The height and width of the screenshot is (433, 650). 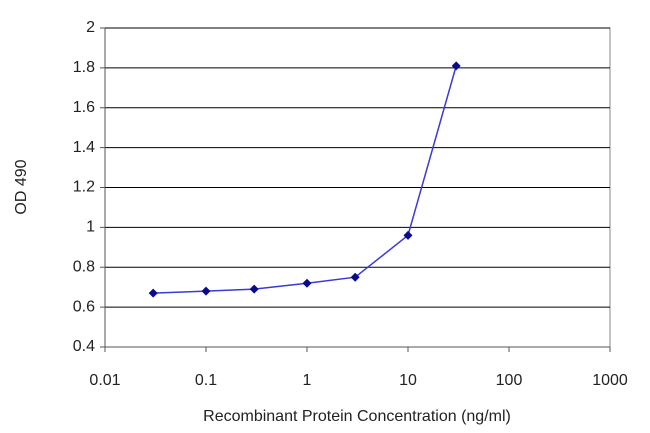 What do you see at coordinates (307, 380) in the screenshot?
I see `x-tick-label: 1` at bounding box center [307, 380].